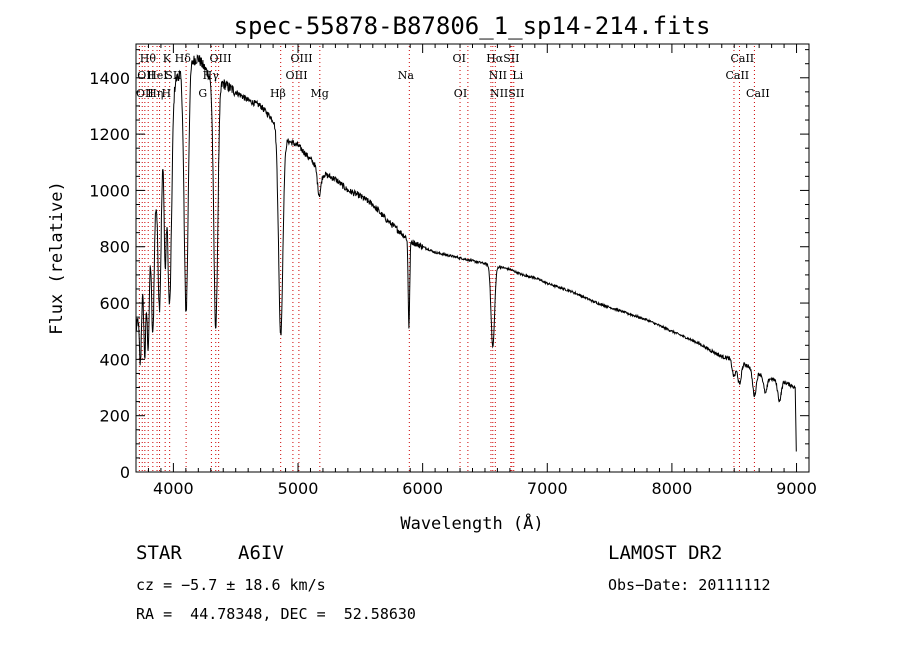  Describe the element at coordinates (261, 553) in the screenshot. I see `object-subclass: A6IV` at that location.